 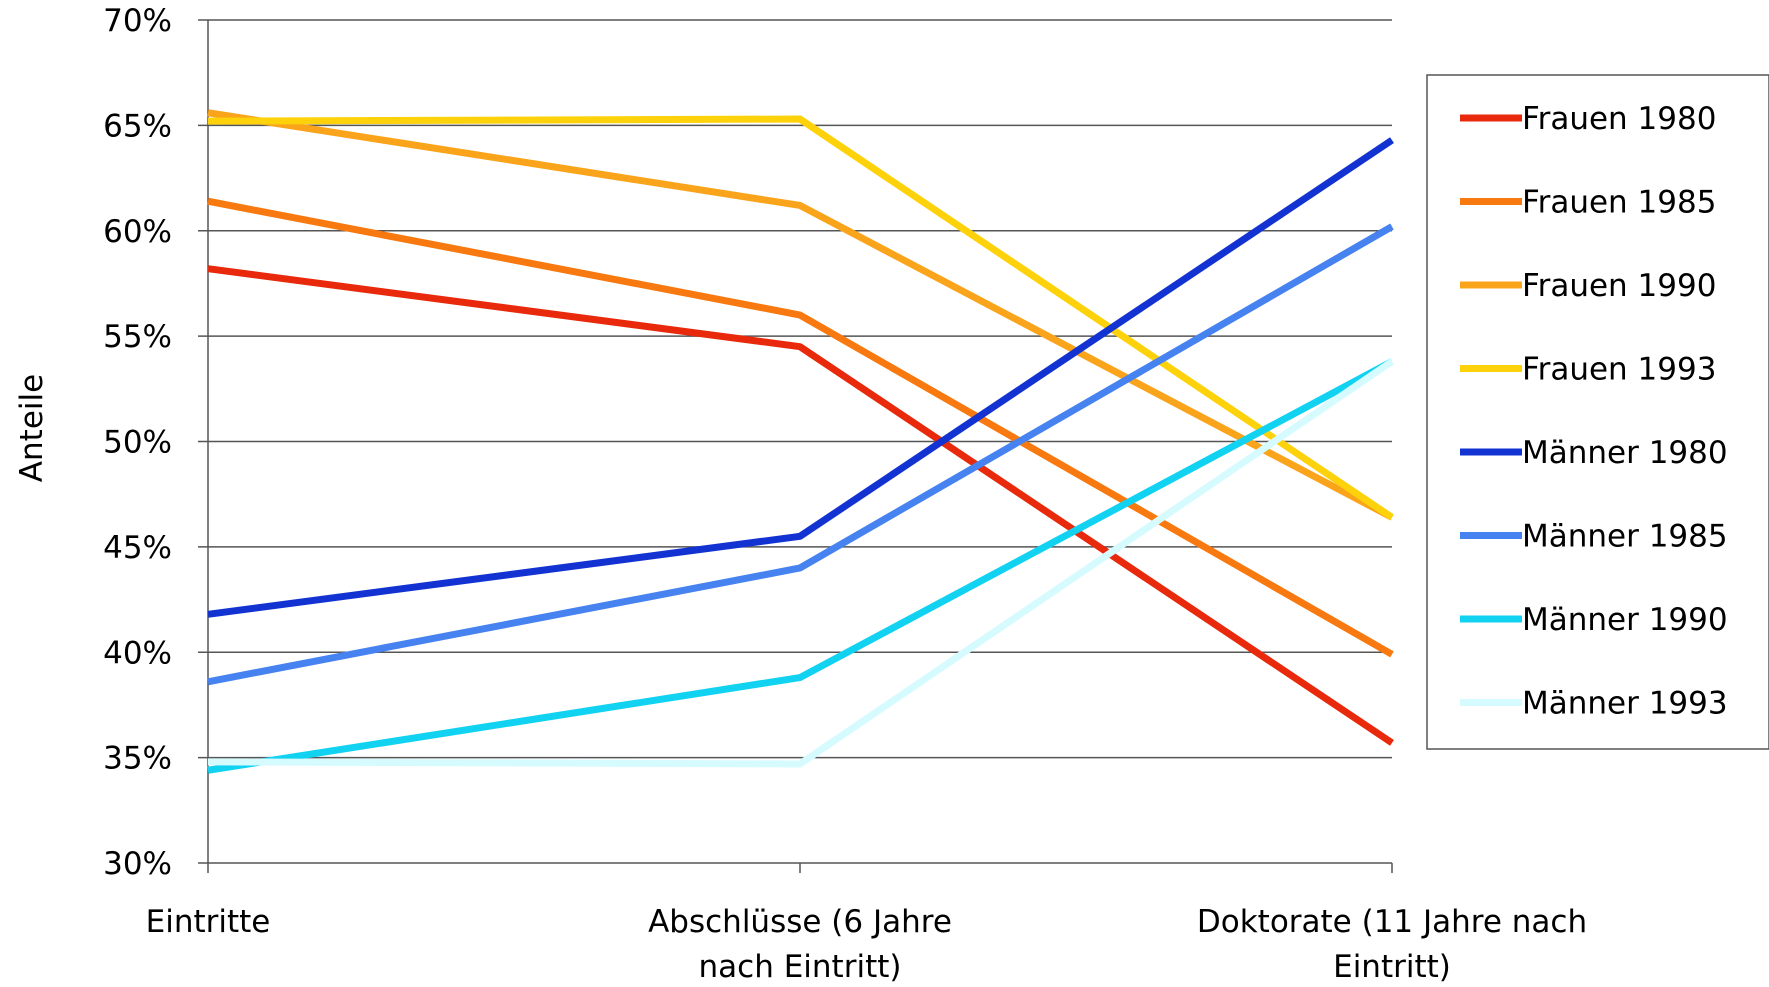 I want to click on legend-frame, so click(x=1597, y=412).